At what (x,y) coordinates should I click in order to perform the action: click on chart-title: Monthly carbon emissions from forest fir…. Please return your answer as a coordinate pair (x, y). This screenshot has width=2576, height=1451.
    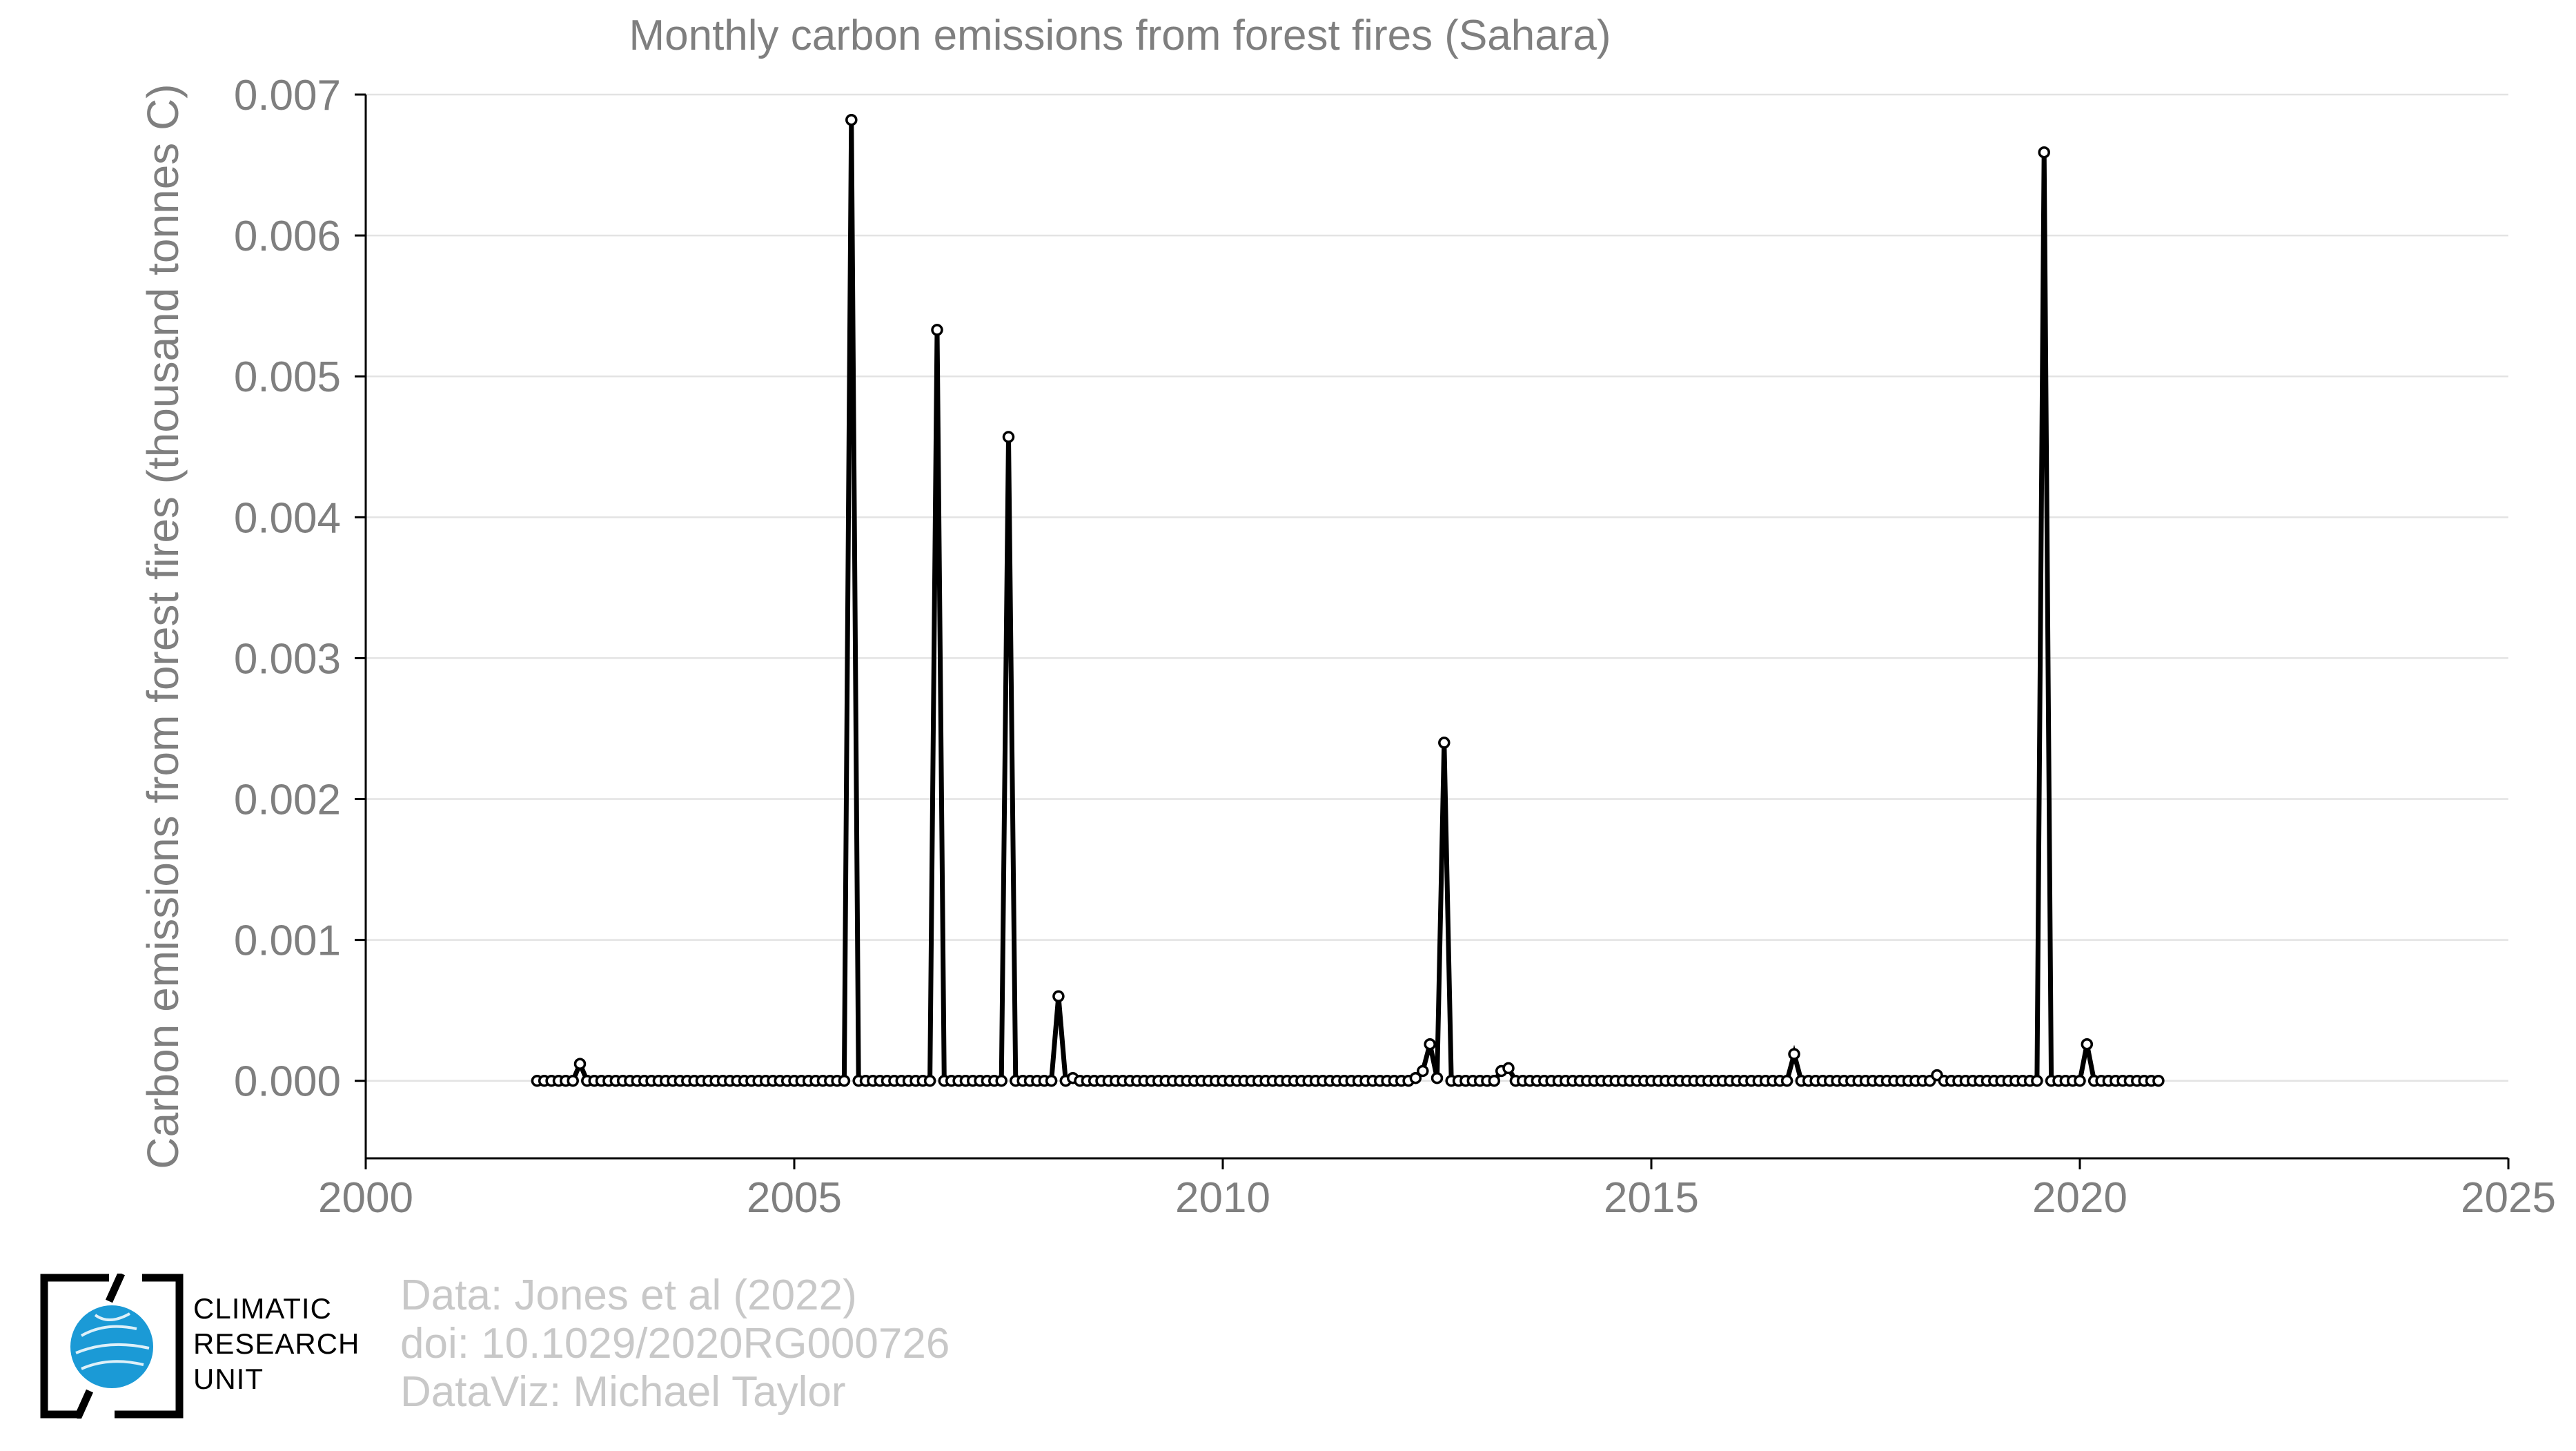
    Looking at the image, I should click on (1120, 35).